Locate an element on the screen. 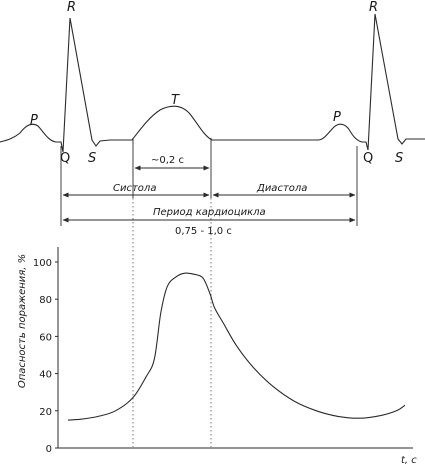 The image size is (425, 472). y-axis-title: Опасность поражения, % is located at coordinates (22, 321).